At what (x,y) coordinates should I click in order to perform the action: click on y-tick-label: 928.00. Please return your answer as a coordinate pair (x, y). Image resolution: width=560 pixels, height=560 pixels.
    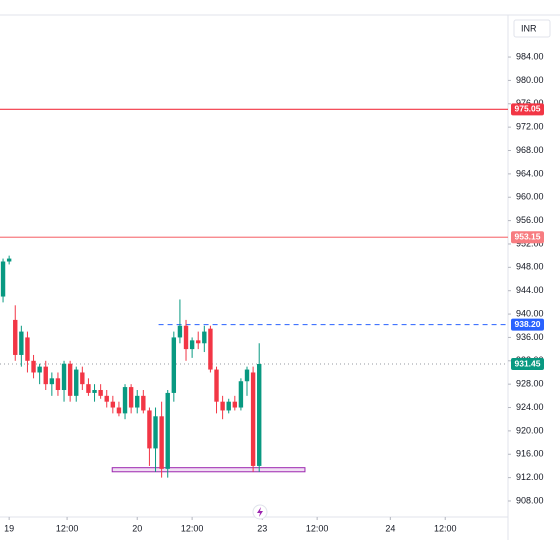
    Looking at the image, I should click on (530, 384).